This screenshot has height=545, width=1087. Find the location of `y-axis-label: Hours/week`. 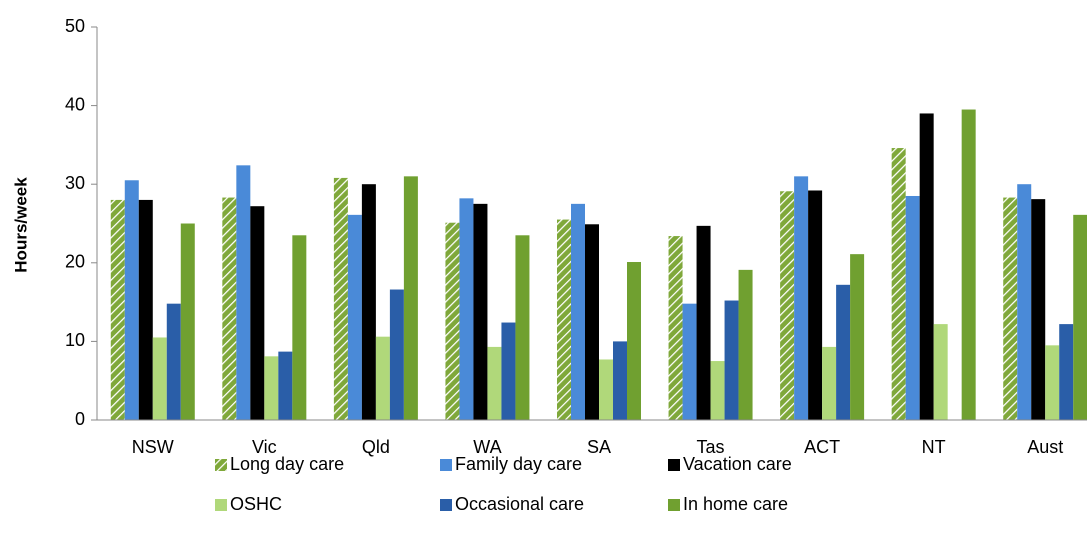

y-axis-label: Hours/week is located at coordinates (20, 225).